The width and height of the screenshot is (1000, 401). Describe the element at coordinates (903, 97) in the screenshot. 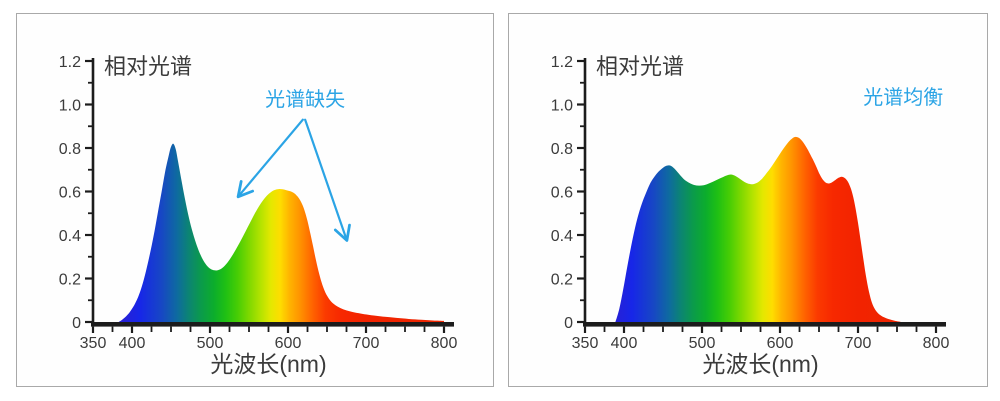

I see `annotation-label: 光谱均衡` at that location.